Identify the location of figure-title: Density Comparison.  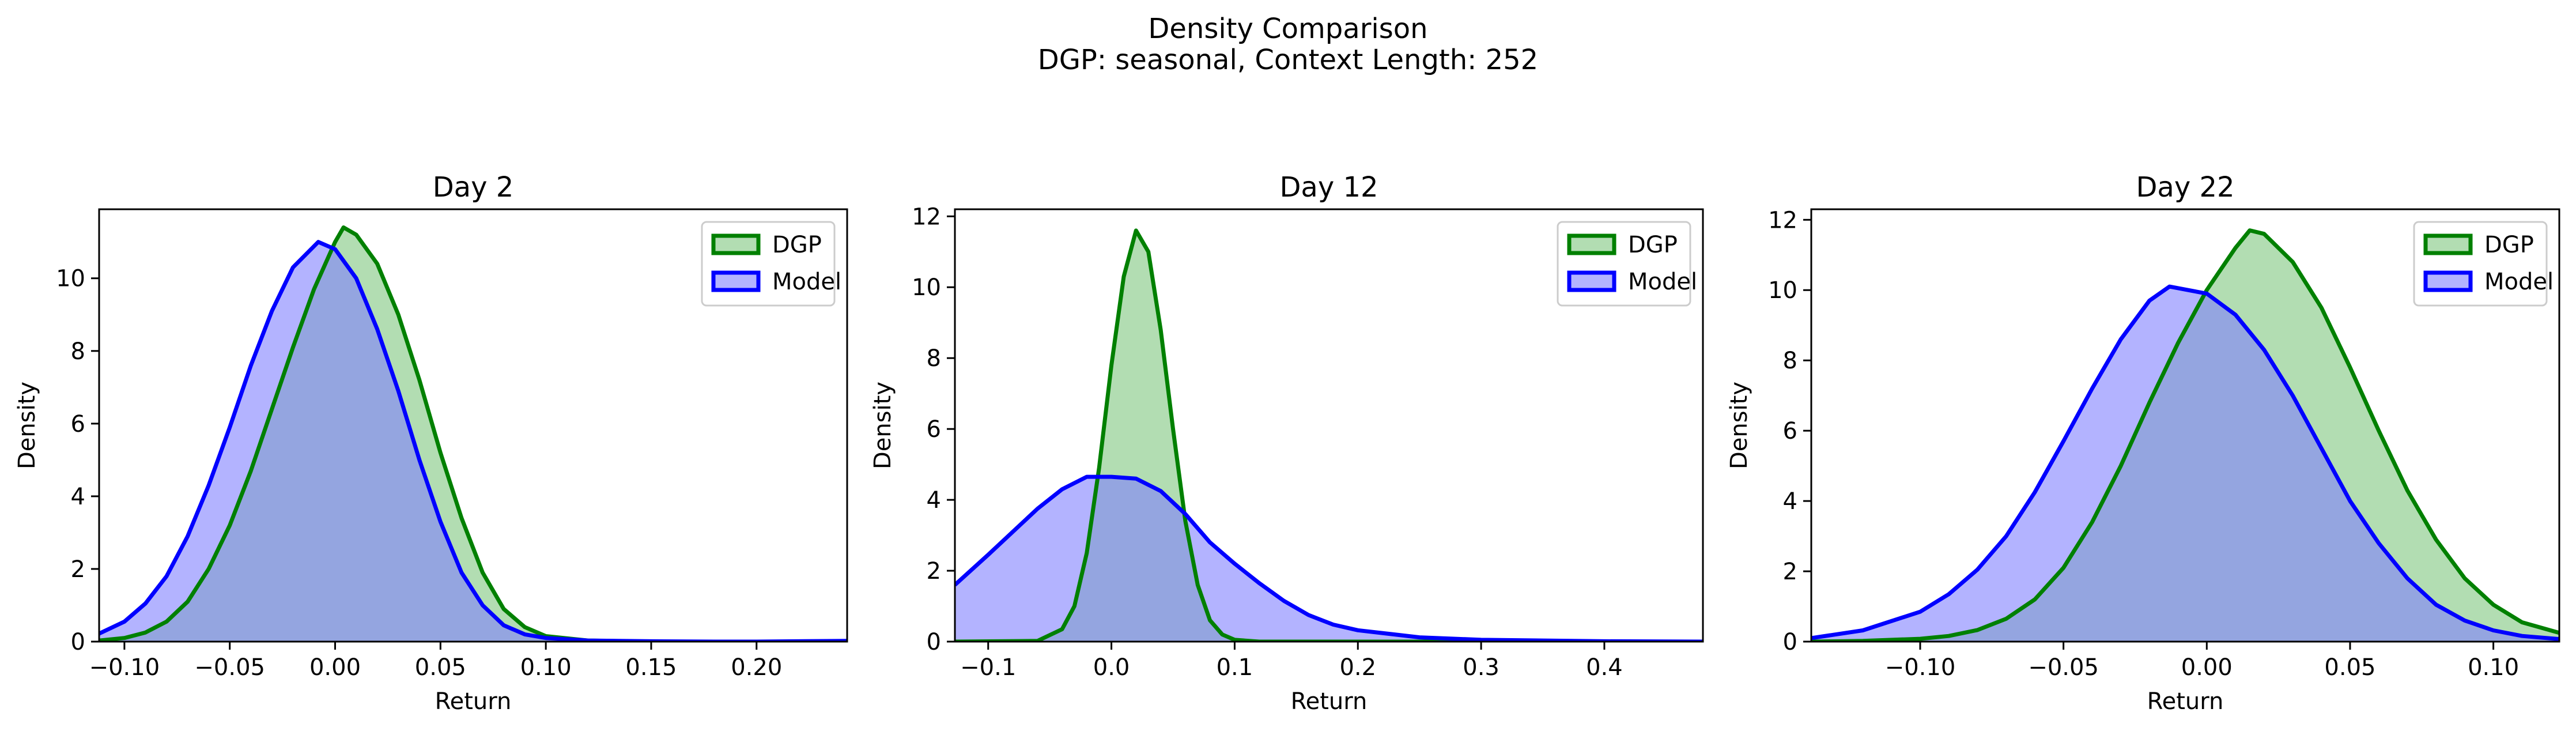
(1288, 29).